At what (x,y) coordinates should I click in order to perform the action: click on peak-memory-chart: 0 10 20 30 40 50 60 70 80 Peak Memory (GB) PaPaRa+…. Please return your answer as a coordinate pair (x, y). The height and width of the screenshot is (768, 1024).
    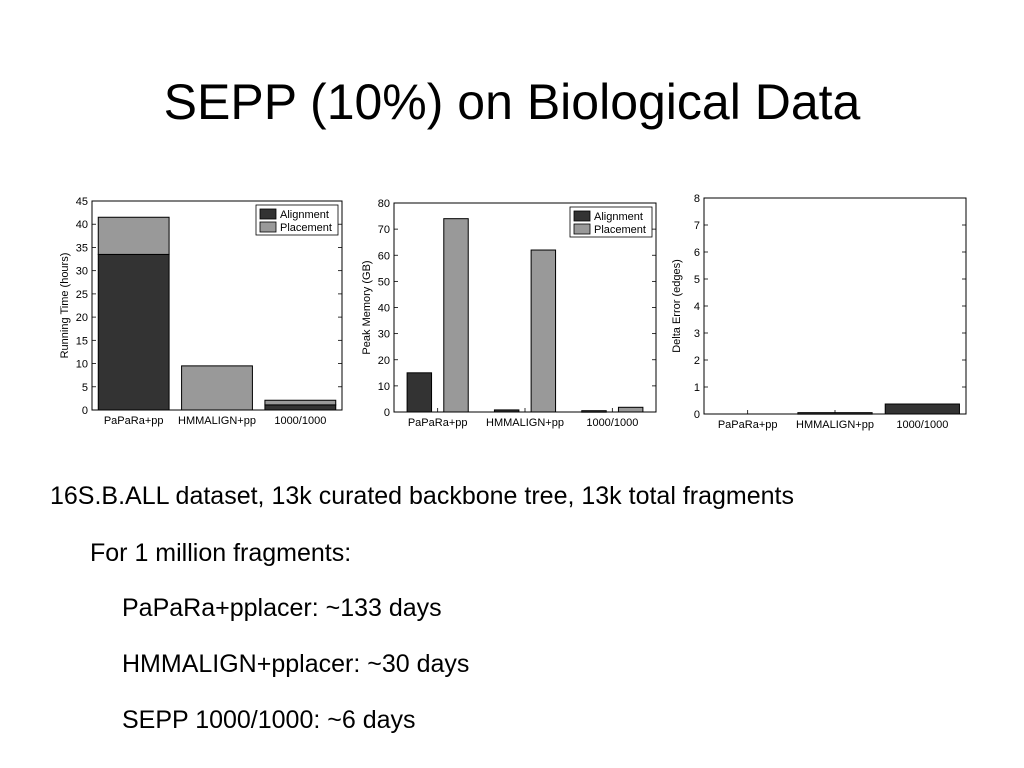
    Looking at the image, I should click on (509, 313).